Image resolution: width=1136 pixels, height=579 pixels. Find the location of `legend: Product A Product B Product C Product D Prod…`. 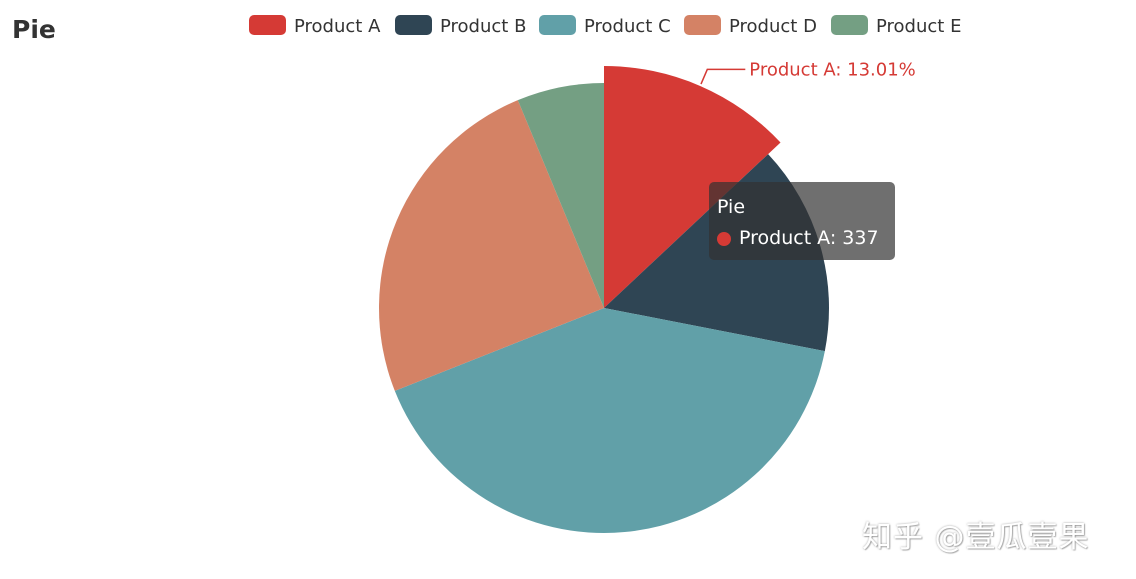

legend: Product A Product B Product C Product D Prod… is located at coordinates (605, 26).